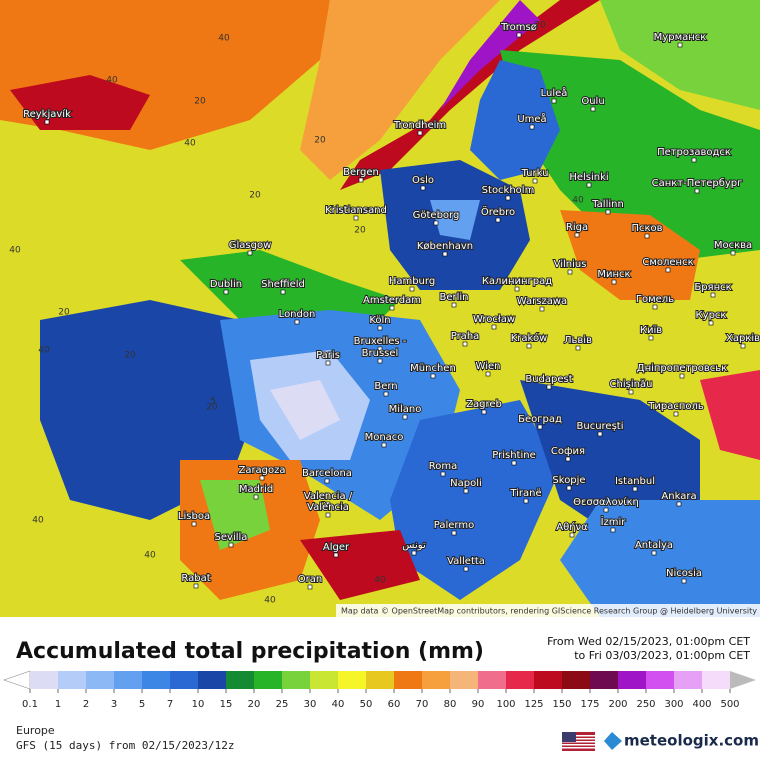  I want to click on city-label: Köln, so click(379, 320).